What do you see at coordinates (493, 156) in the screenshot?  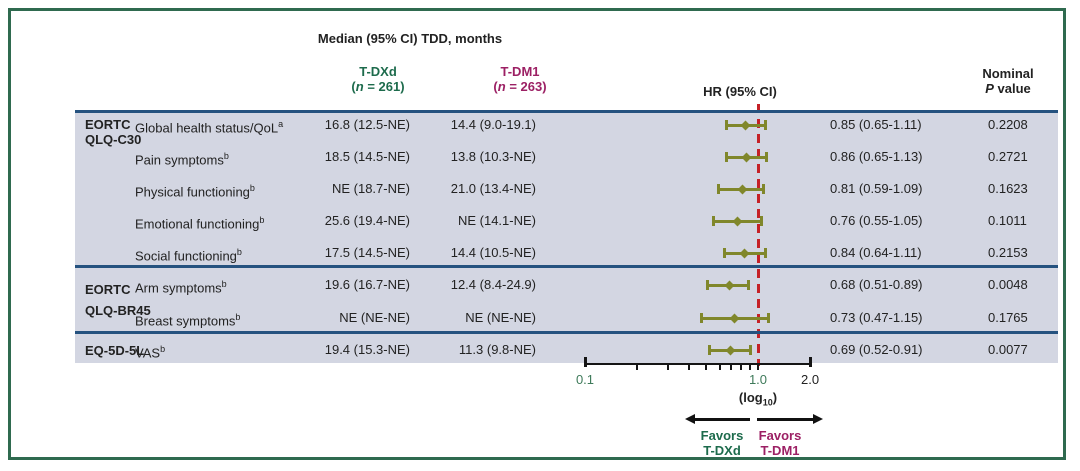 I see `tdm1-median-value: 13.8 (10.3-NE)` at bounding box center [493, 156].